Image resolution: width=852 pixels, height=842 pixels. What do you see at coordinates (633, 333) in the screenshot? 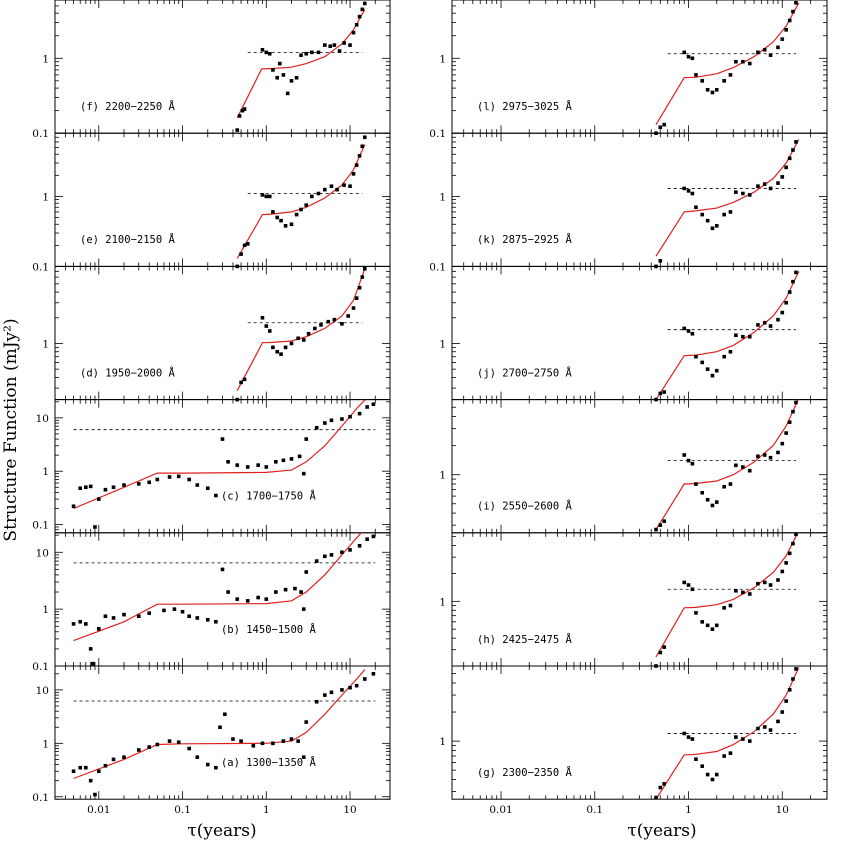
I see `panel-j: 1 (j) 2700−2750 Å` at bounding box center [633, 333].